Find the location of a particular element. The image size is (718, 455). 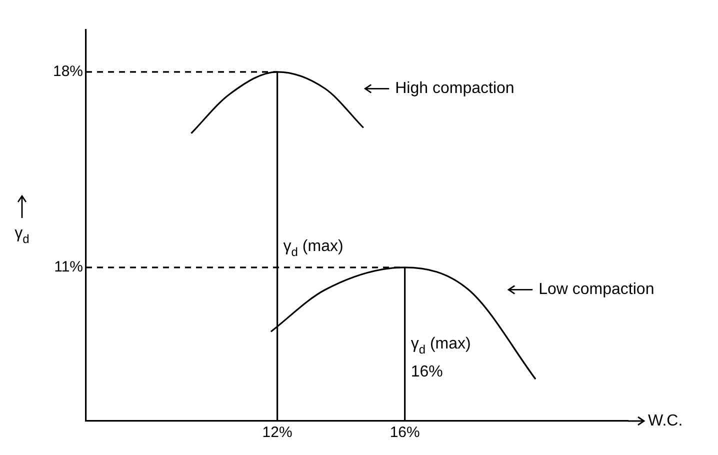

y-tick-label: 18% is located at coordinates (68, 71).